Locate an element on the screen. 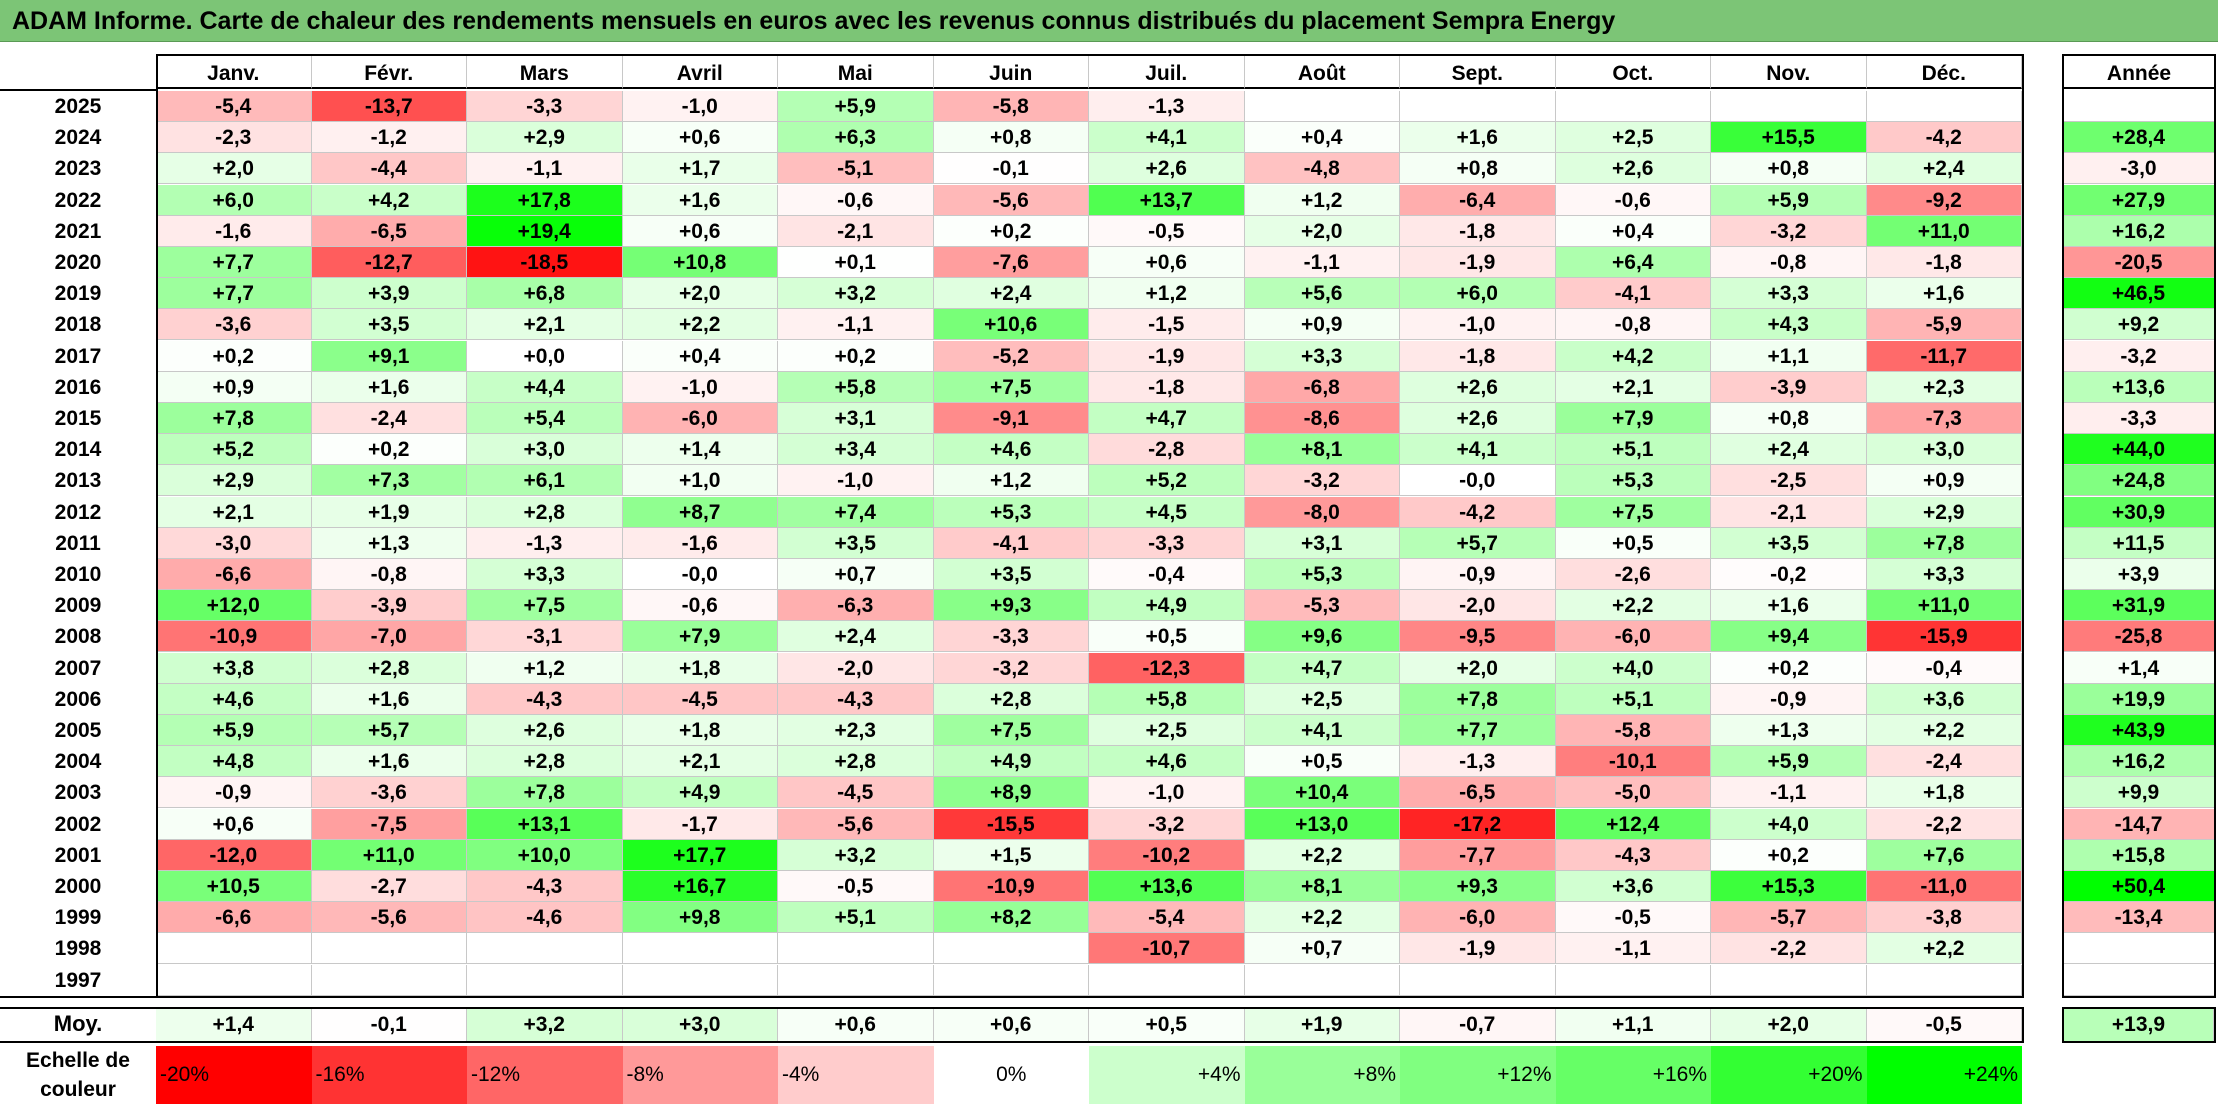 The width and height of the screenshot is (2218, 1106). heatmap-cell: +0,2 is located at coordinates (1789, 855).